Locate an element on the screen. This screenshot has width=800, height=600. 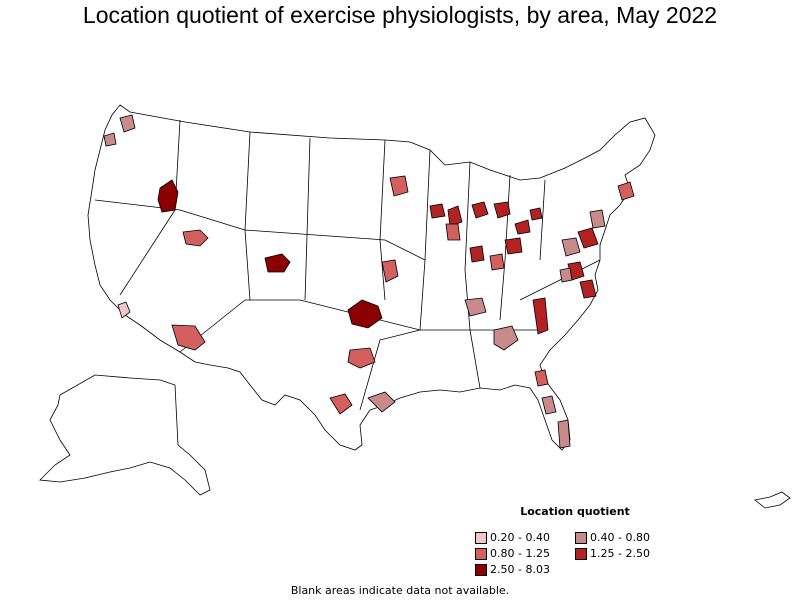
area-rose-nj is located at coordinates (597, 219).